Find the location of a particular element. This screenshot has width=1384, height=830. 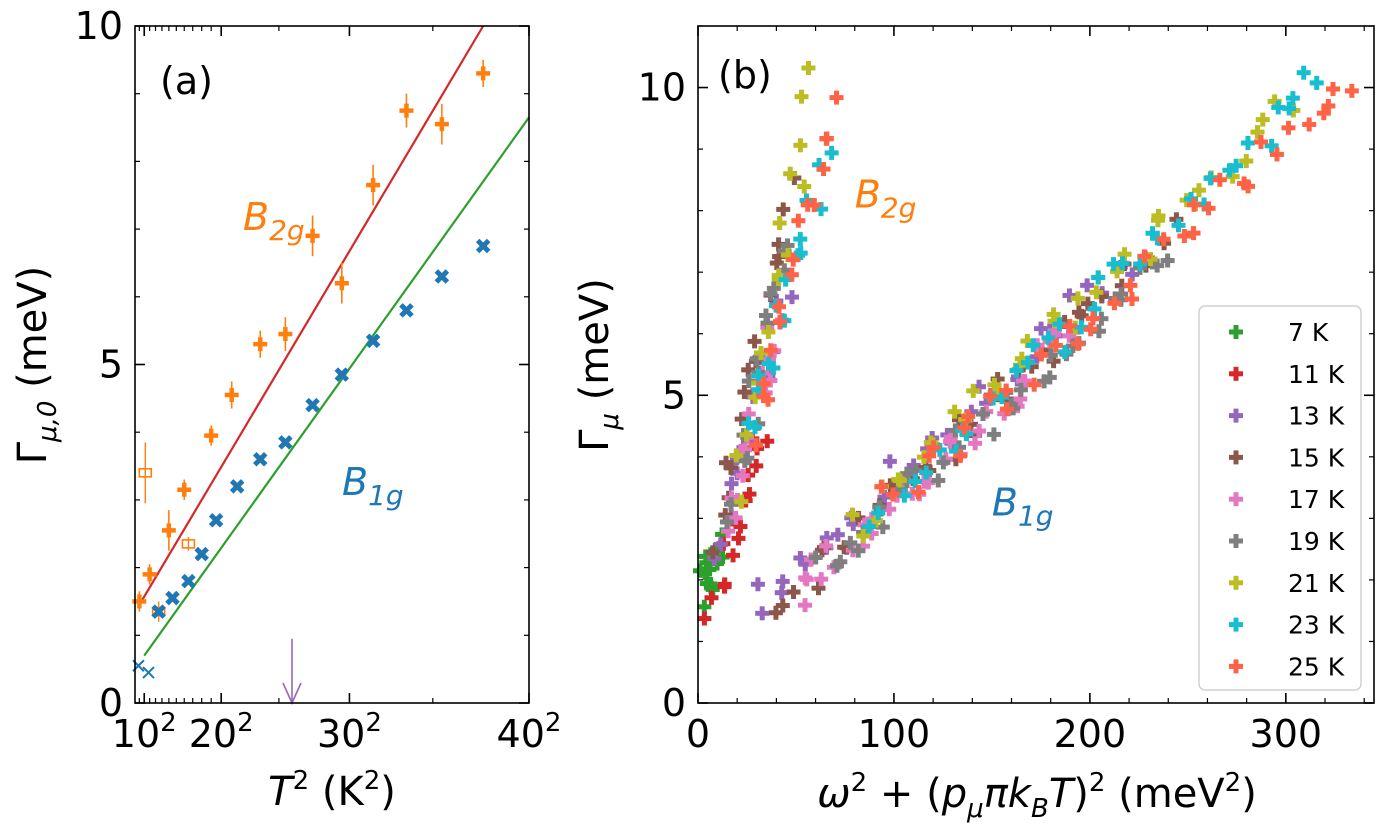

tag-sub: 1g is located at coordinates (1036, 515).